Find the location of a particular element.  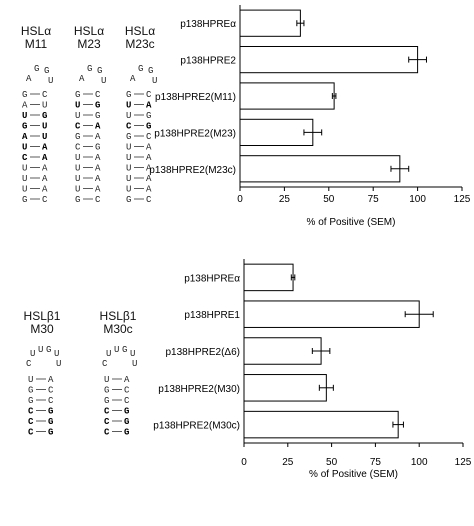

x-tick-label: 0 is located at coordinates (244, 462).